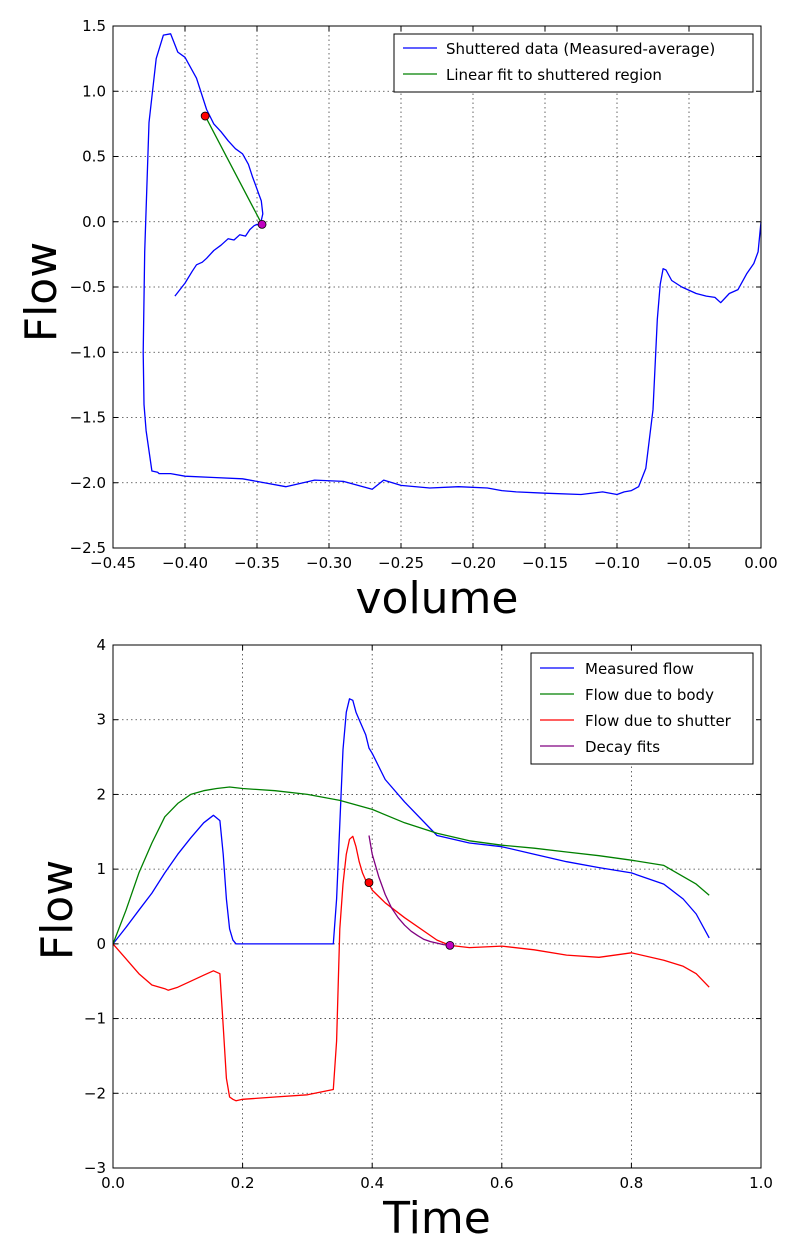 The width and height of the screenshot is (797, 1256). What do you see at coordinates (760, 563) in the screenshot?
I see `top-x-tick-label: 0.00` at bounding box center [760, 563].